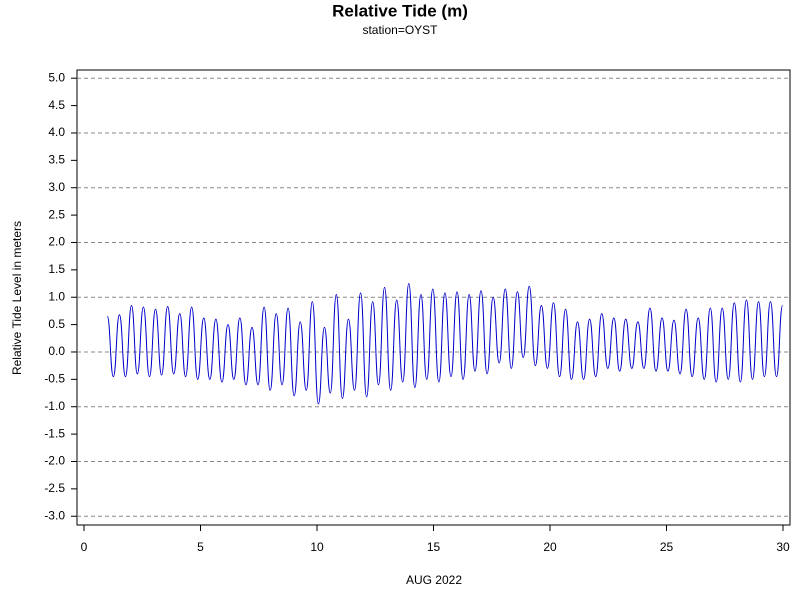  What do you see at coordinates (56, 242) in the screenshot?
I see `y-tick-label: 2.0` at bounding box center [56, 242].